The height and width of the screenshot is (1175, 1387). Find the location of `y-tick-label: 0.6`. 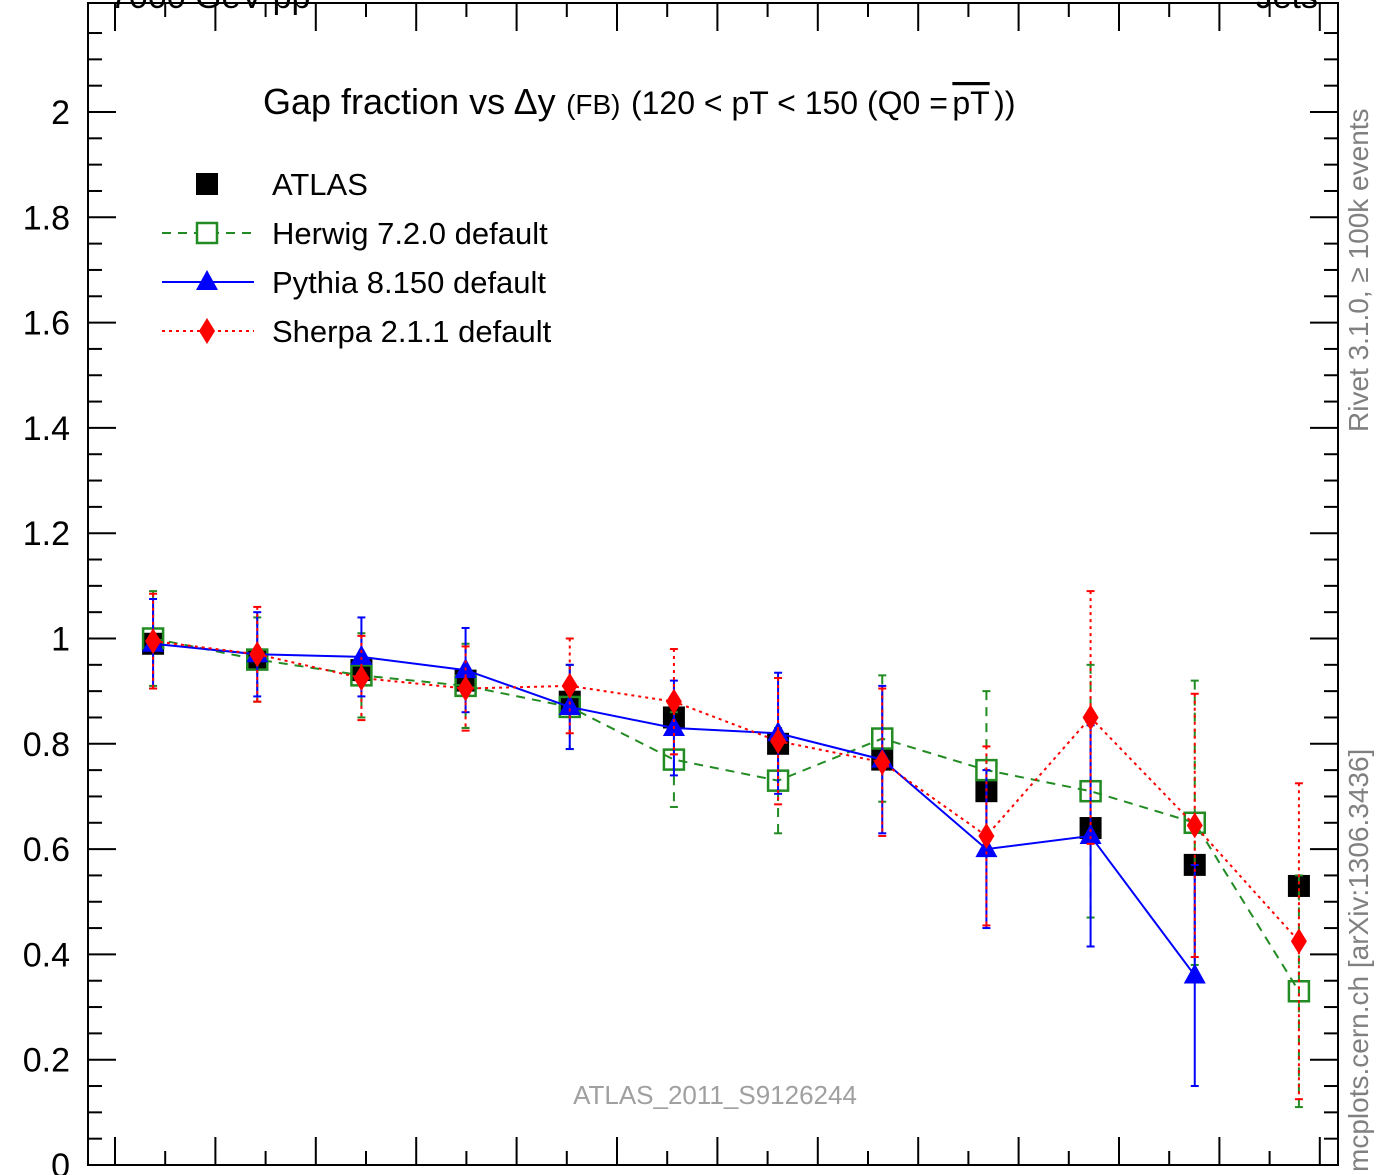

y-tick-label: 0.6 is located at coordinates (46, 850).